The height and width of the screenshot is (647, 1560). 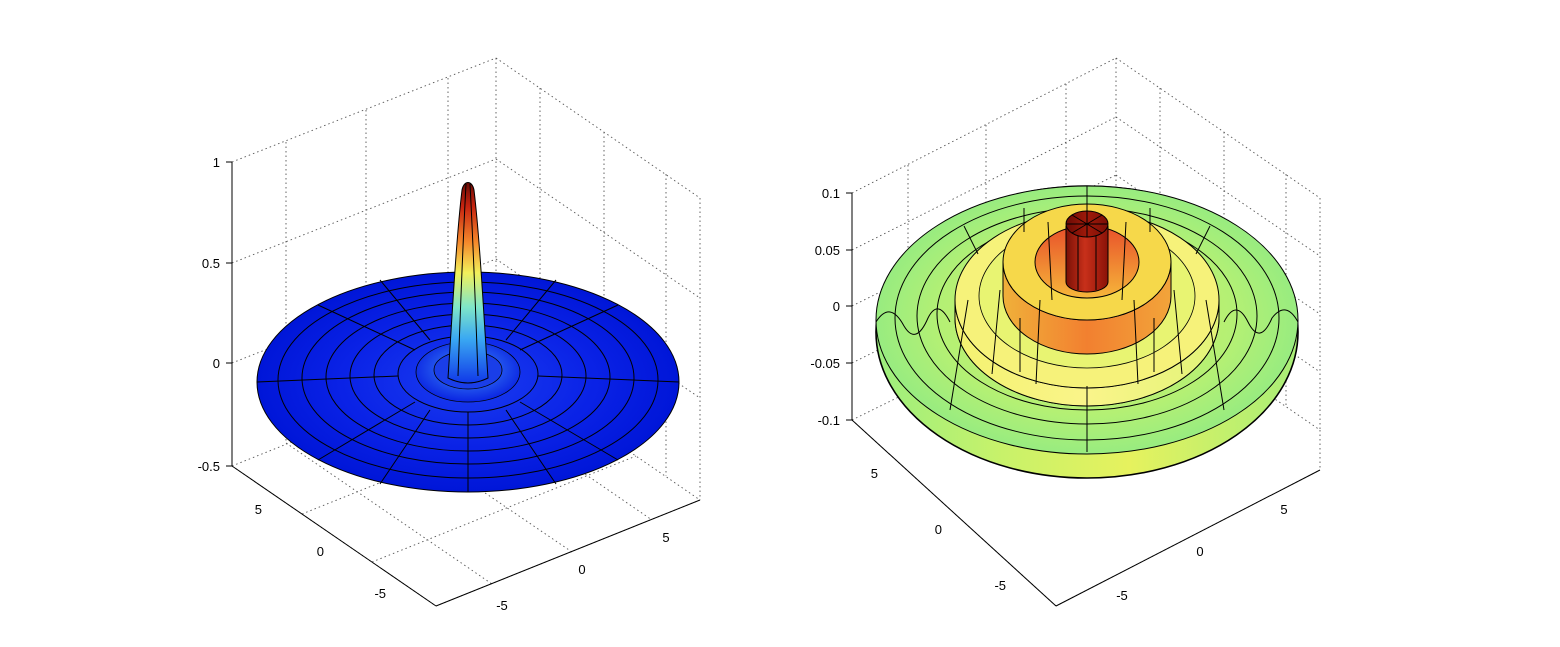 I want to click on right-y-tick: 5, so click(x=874, y=473).